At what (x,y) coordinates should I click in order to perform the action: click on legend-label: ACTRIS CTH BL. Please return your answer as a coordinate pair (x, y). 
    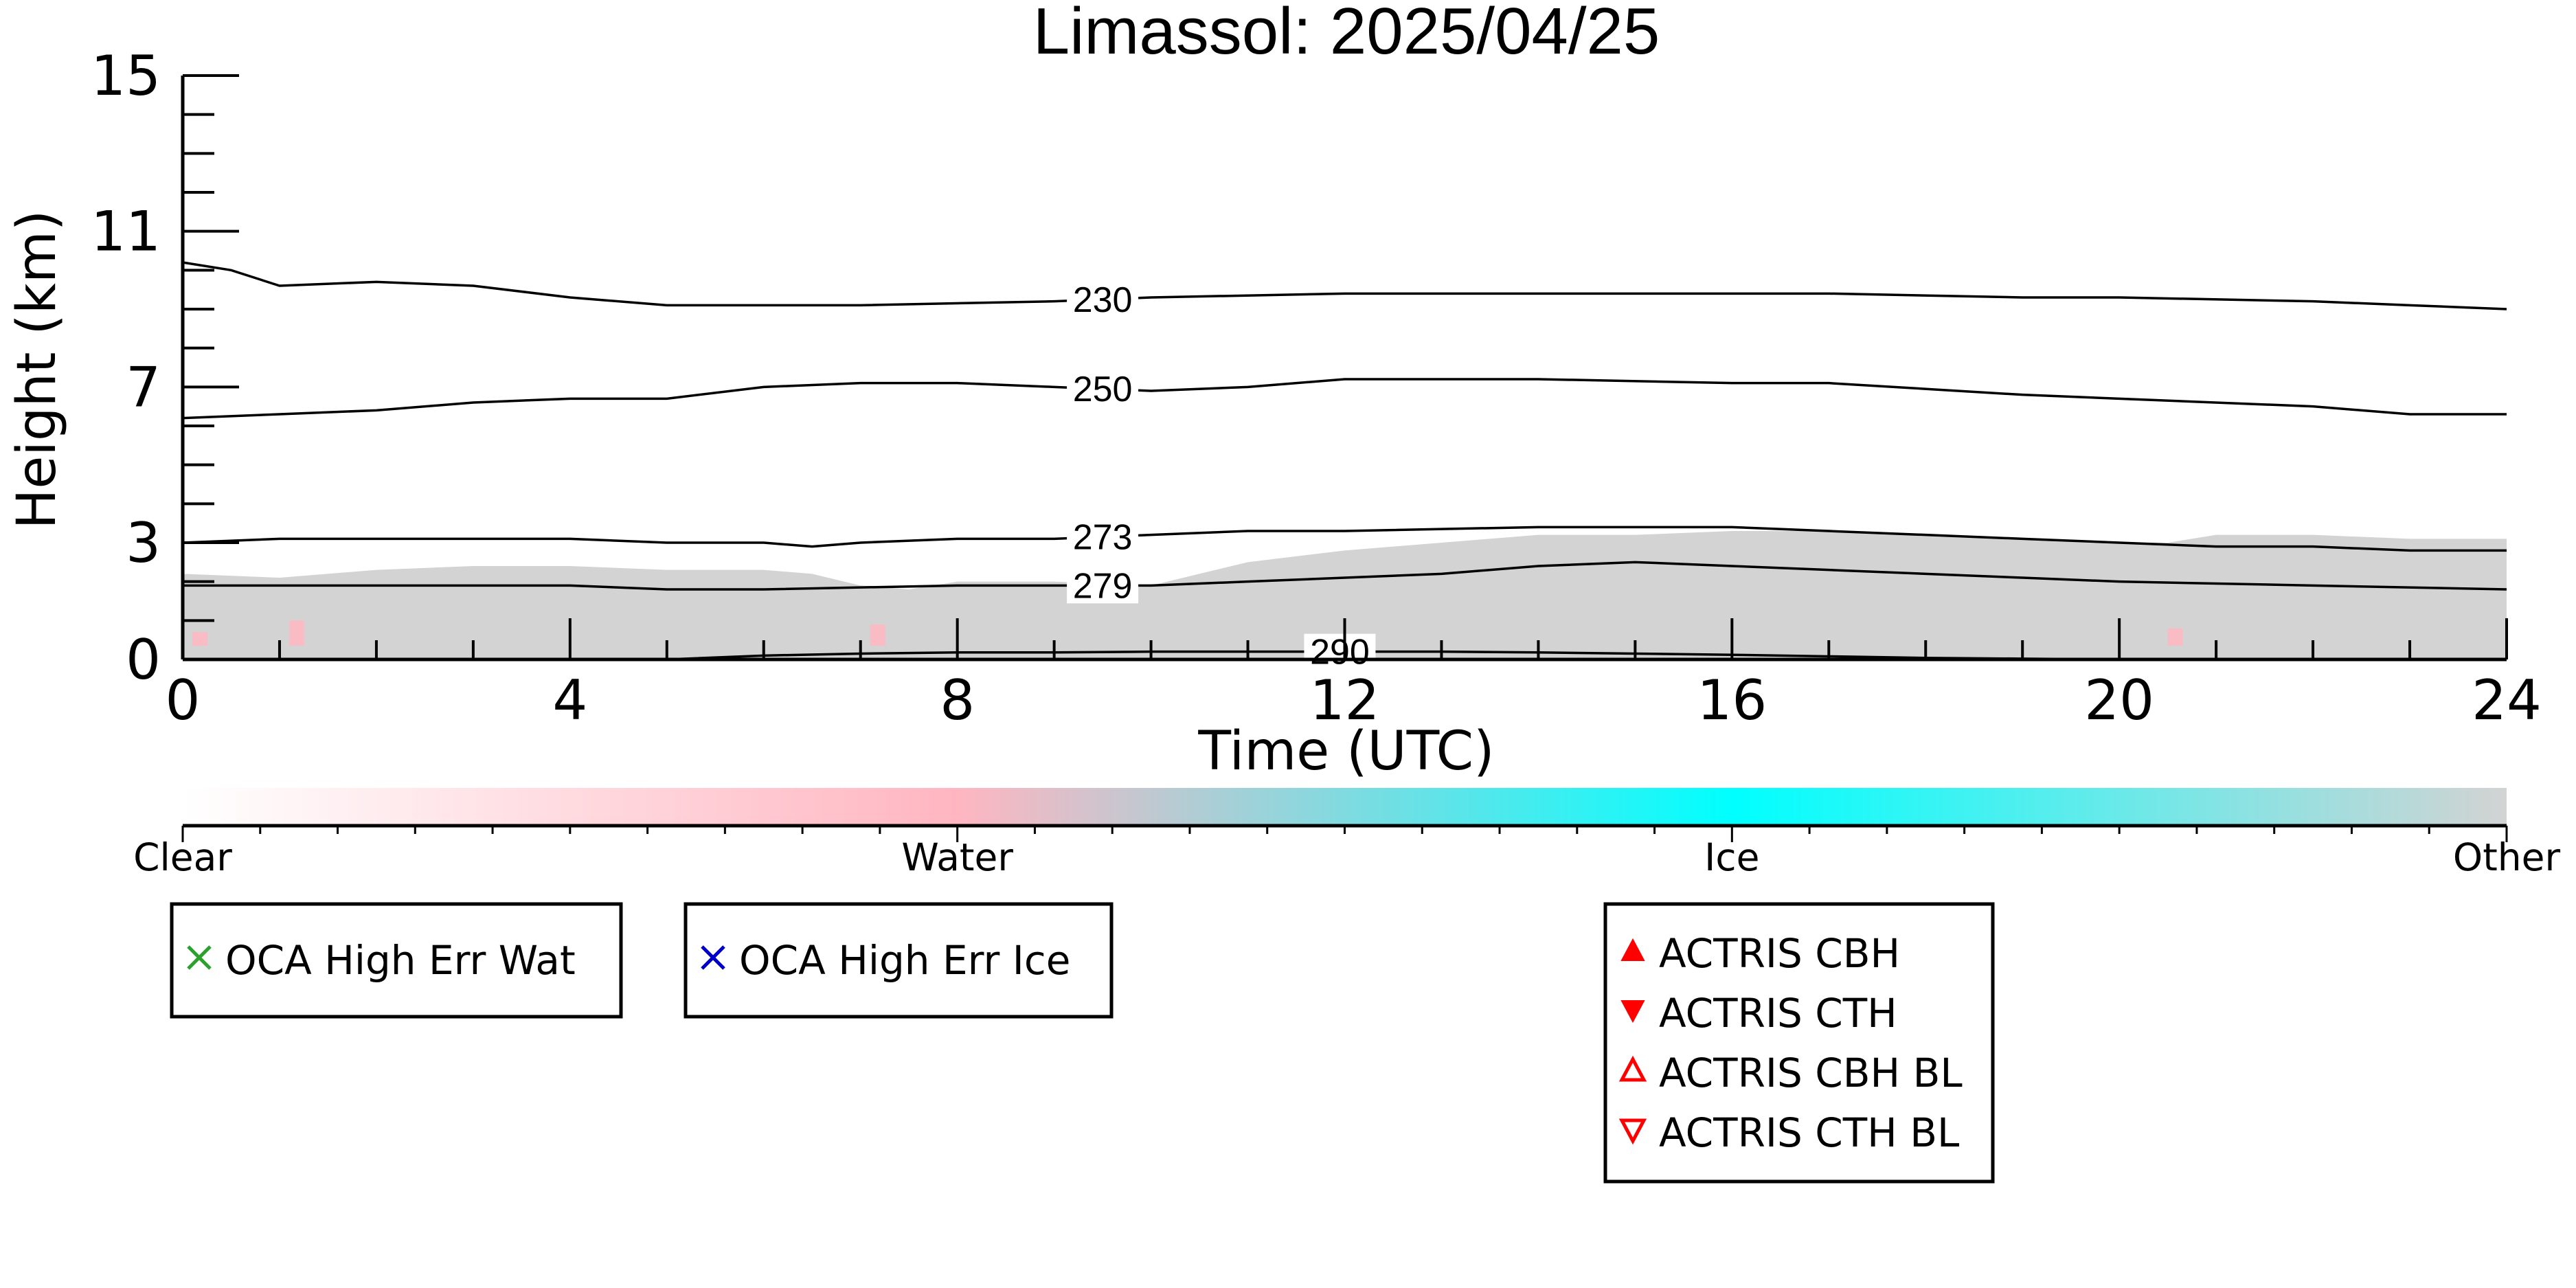
    Looking at the image, I should click on (1809, 1132).